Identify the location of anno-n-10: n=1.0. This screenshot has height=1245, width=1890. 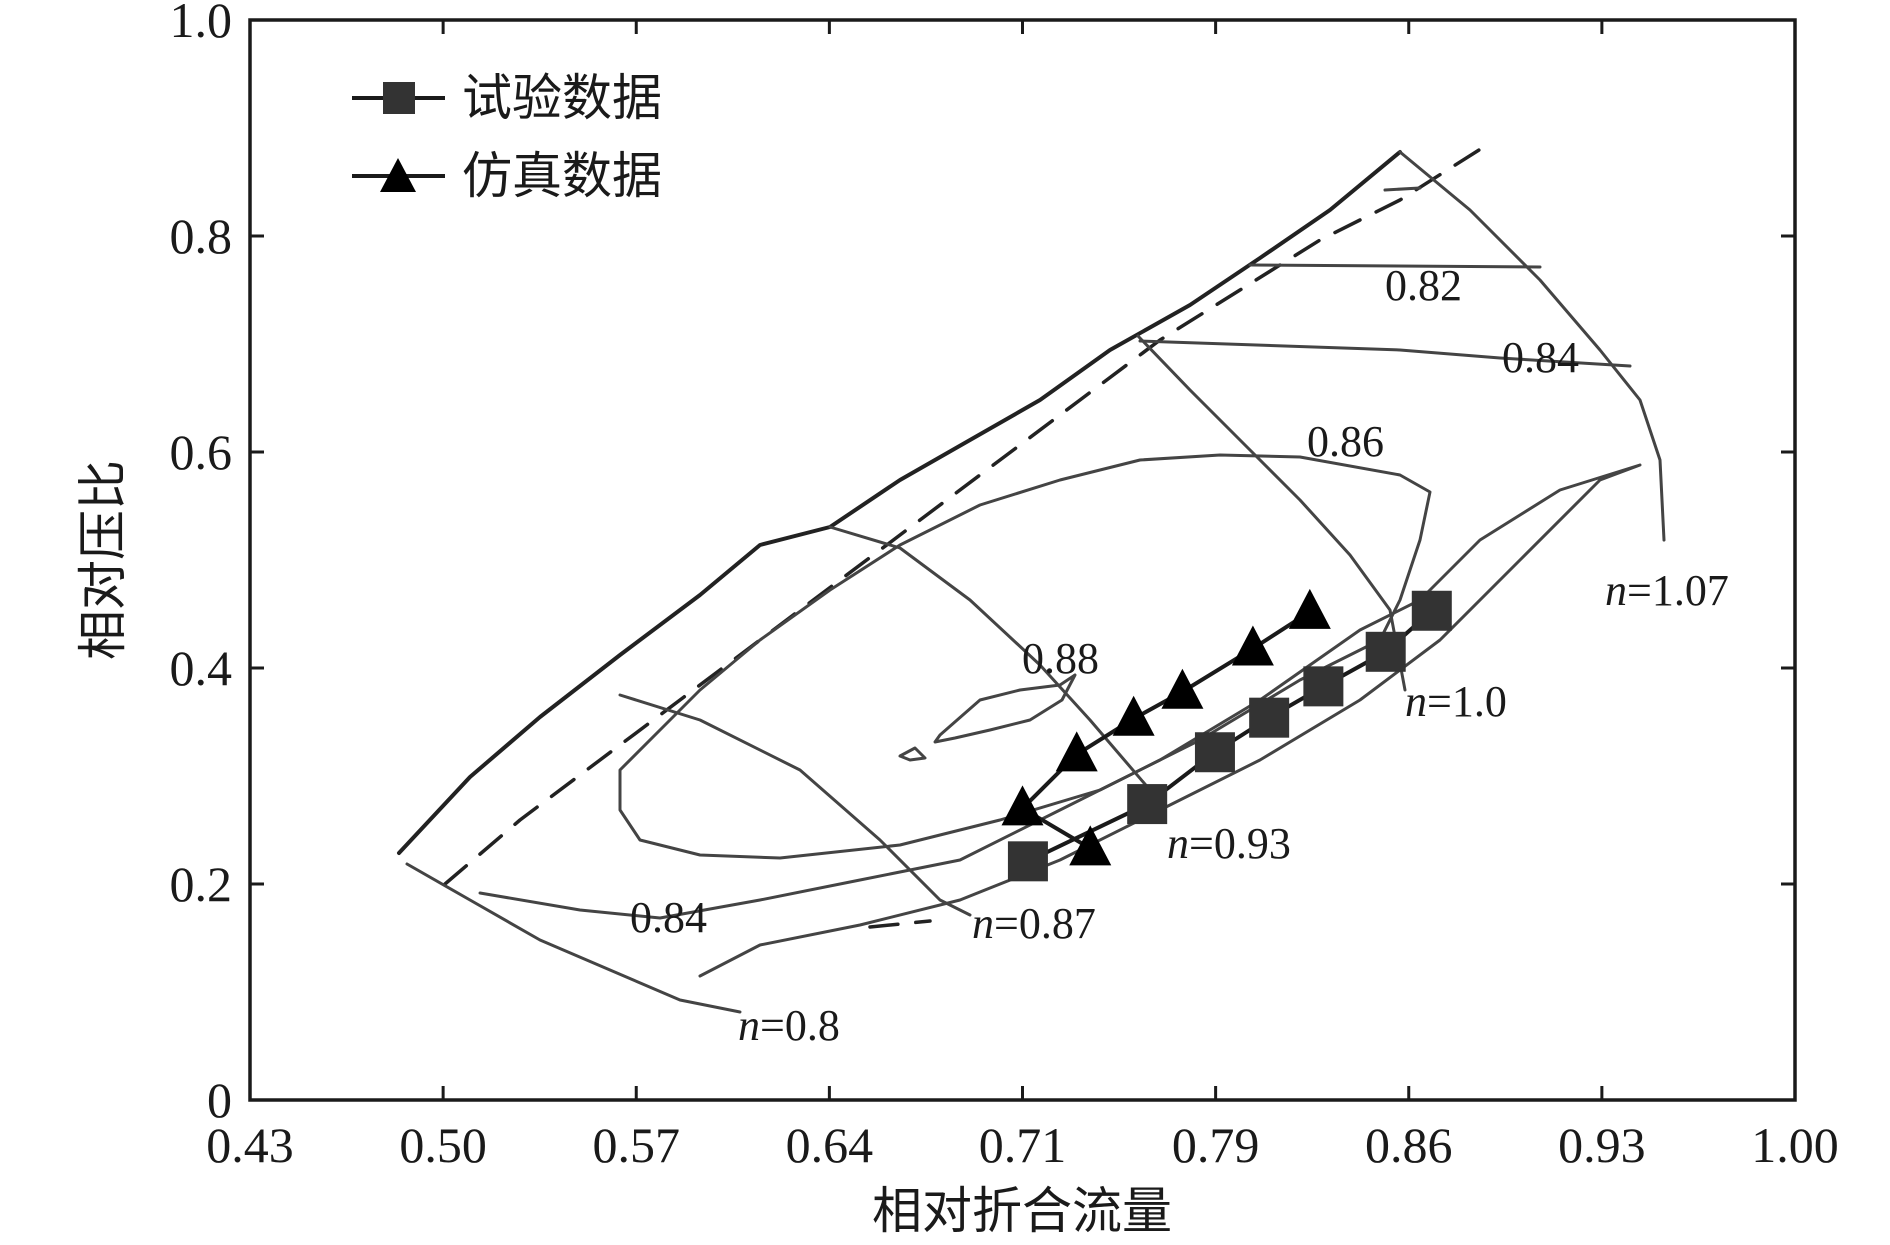
(1456, 701).